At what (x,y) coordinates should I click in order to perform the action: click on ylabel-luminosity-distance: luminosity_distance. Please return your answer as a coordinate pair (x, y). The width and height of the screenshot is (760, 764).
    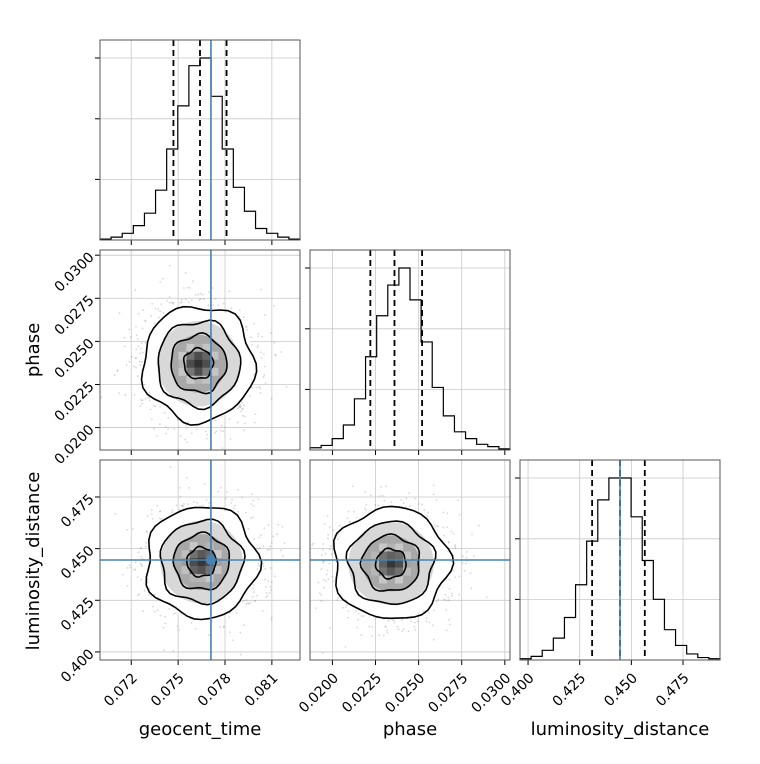
    Looking at the image, I should click on (33, 561).